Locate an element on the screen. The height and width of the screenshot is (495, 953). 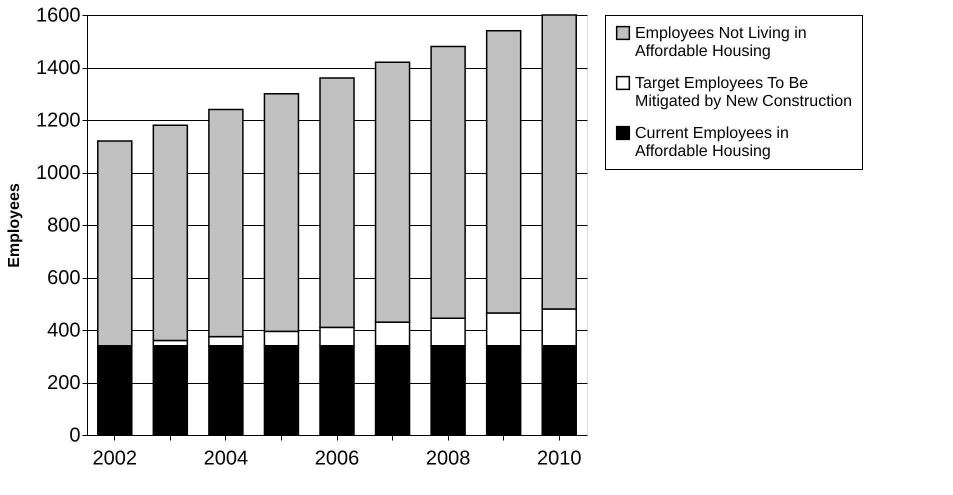
y-tick-label: 800 is located at coordinates (63, 225).